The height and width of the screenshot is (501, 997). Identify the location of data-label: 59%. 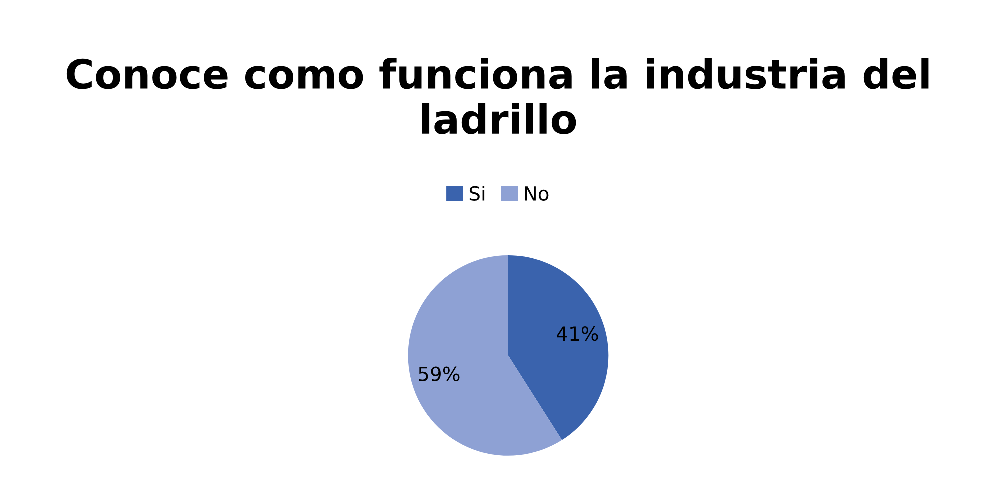
(439, 374).